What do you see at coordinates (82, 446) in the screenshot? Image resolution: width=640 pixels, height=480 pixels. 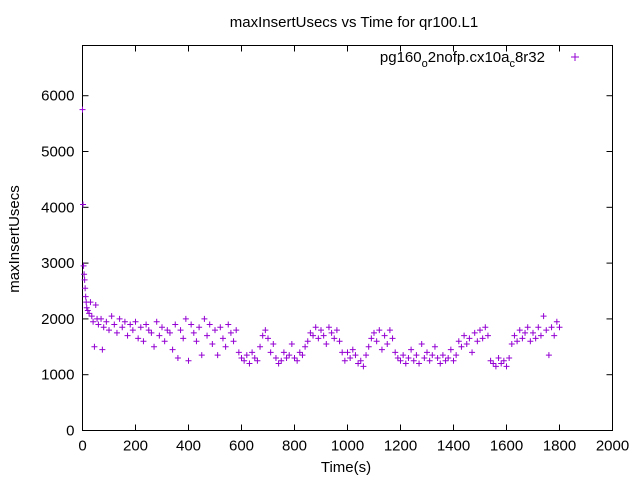 I see `x-tick-label: 0` at bounding box center [82, 446].